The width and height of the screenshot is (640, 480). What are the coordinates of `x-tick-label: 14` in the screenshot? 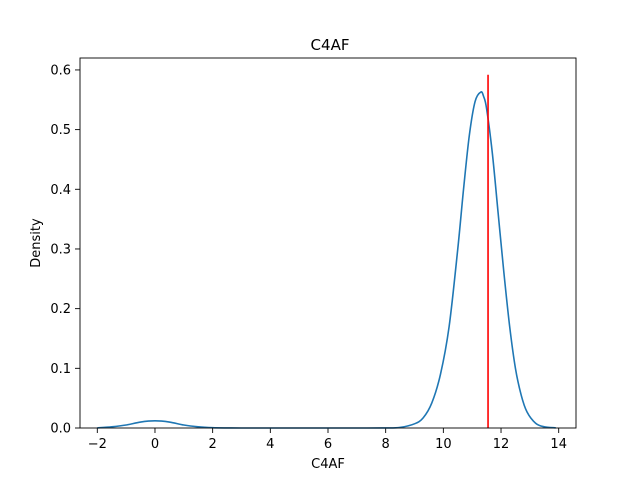 It's located at (558, 444).